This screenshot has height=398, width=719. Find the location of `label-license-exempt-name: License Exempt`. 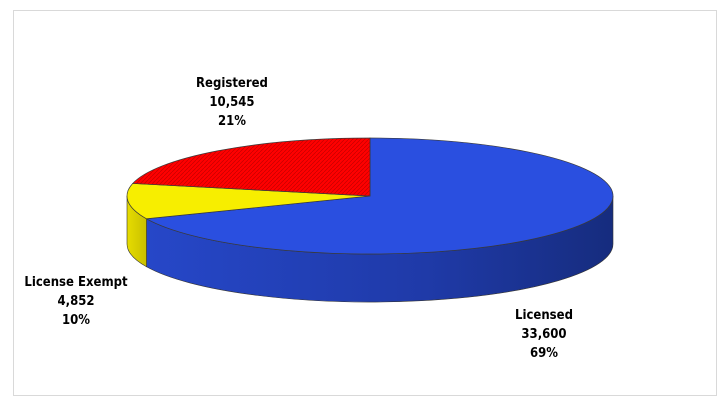

label-license-exempt-name: License Exempt is located at coordinates (76, 282).